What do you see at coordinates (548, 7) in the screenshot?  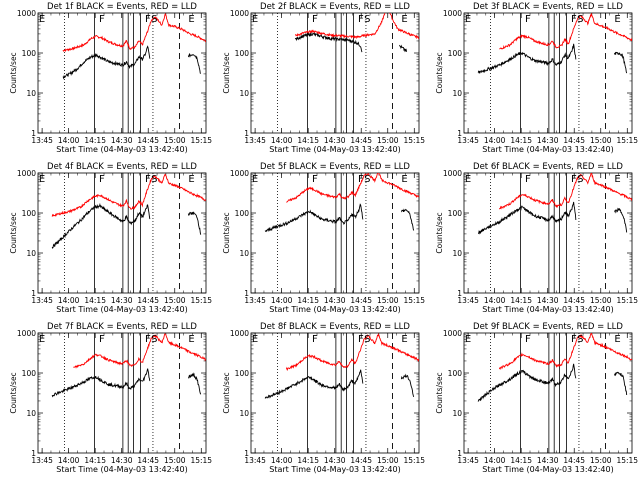 I see `panel-title: Det 3f BLACK = Events, RED = LLD` at bounding box center [548, 7].